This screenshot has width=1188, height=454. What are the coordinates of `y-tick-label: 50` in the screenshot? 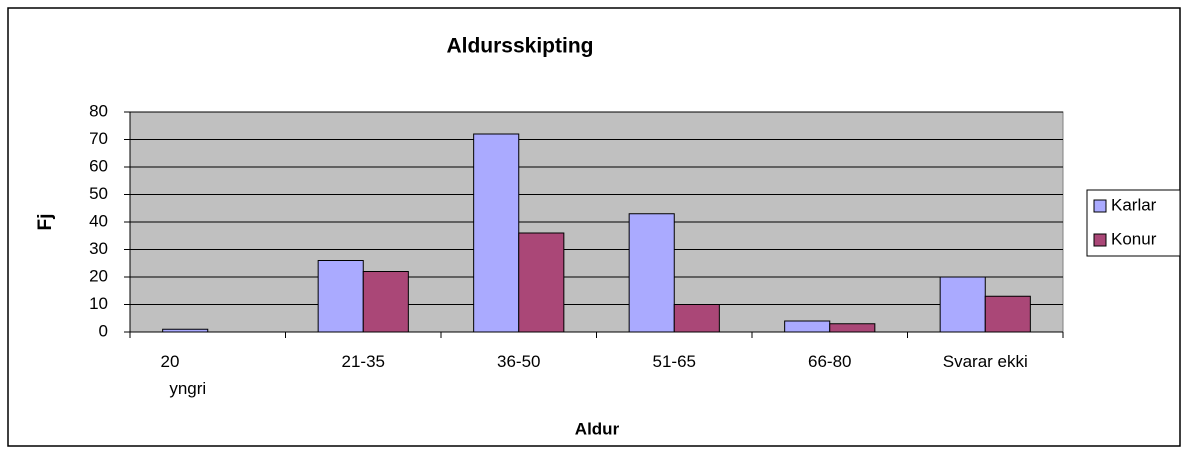 It's located at (98, 193).